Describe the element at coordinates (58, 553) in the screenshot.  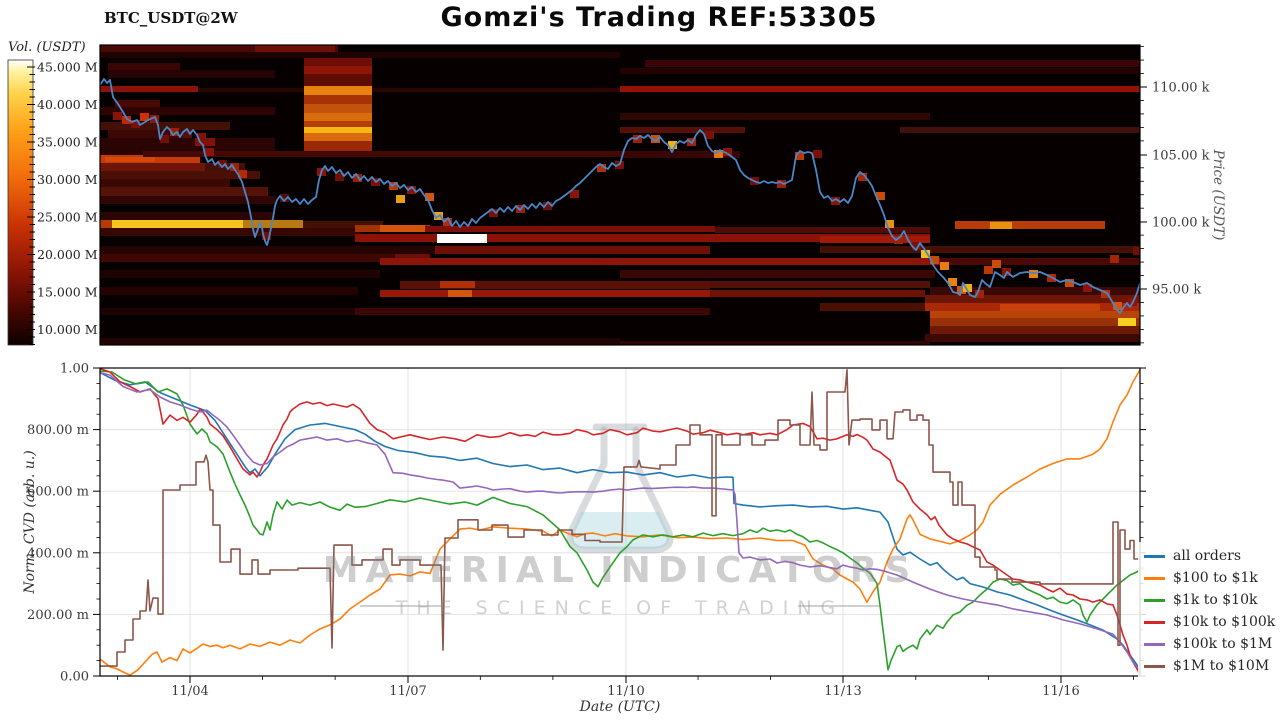
I see `cvd-axis-tick-label: 400.00 m` at that location.